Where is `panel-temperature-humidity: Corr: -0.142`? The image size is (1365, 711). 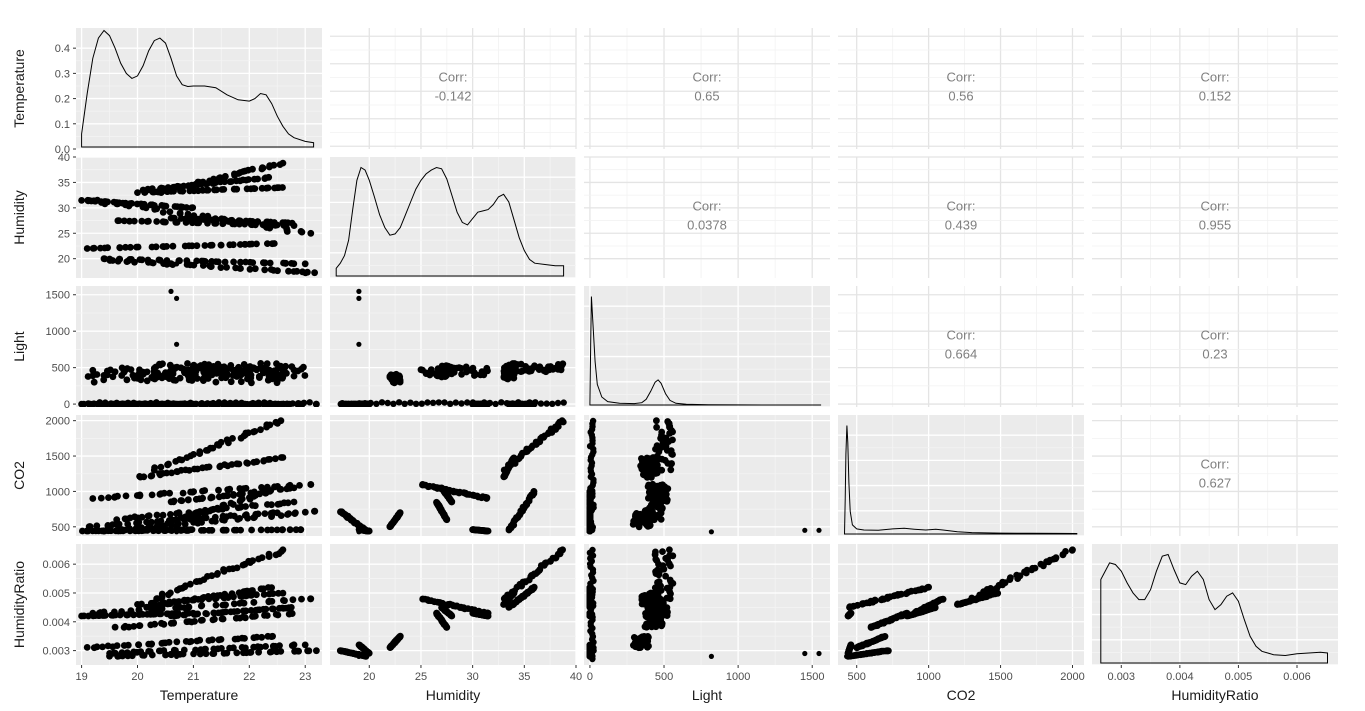 panel-temperature-humidity: Corr: -0.142 is located at coordinates (453, 88).